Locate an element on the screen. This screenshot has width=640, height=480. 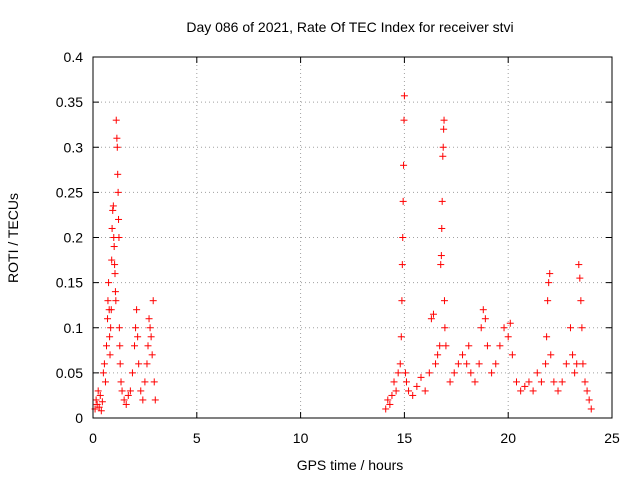
x-tick-label: 10 is located at coordinates (301, 438).